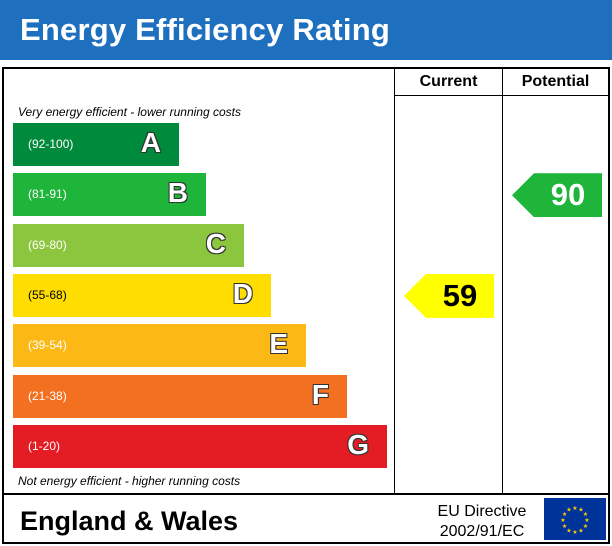  I want to click on rating-band-d: (55-68) D, so click(142, 295).